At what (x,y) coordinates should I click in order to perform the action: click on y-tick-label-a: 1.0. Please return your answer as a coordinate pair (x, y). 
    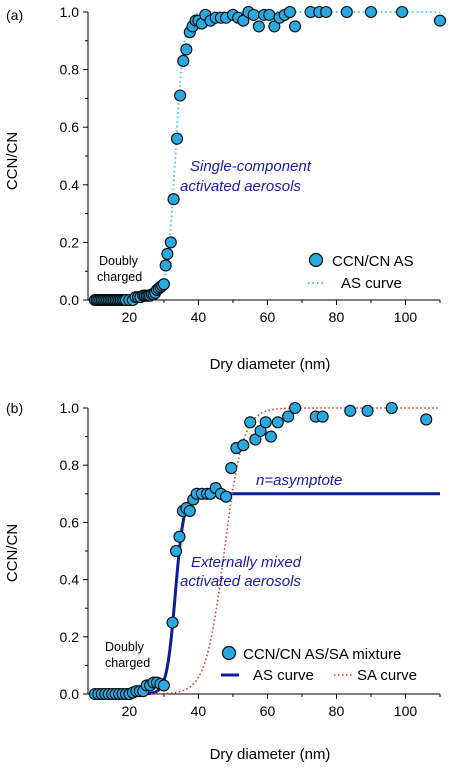
    Looking at the image, I should click on (70, 12).